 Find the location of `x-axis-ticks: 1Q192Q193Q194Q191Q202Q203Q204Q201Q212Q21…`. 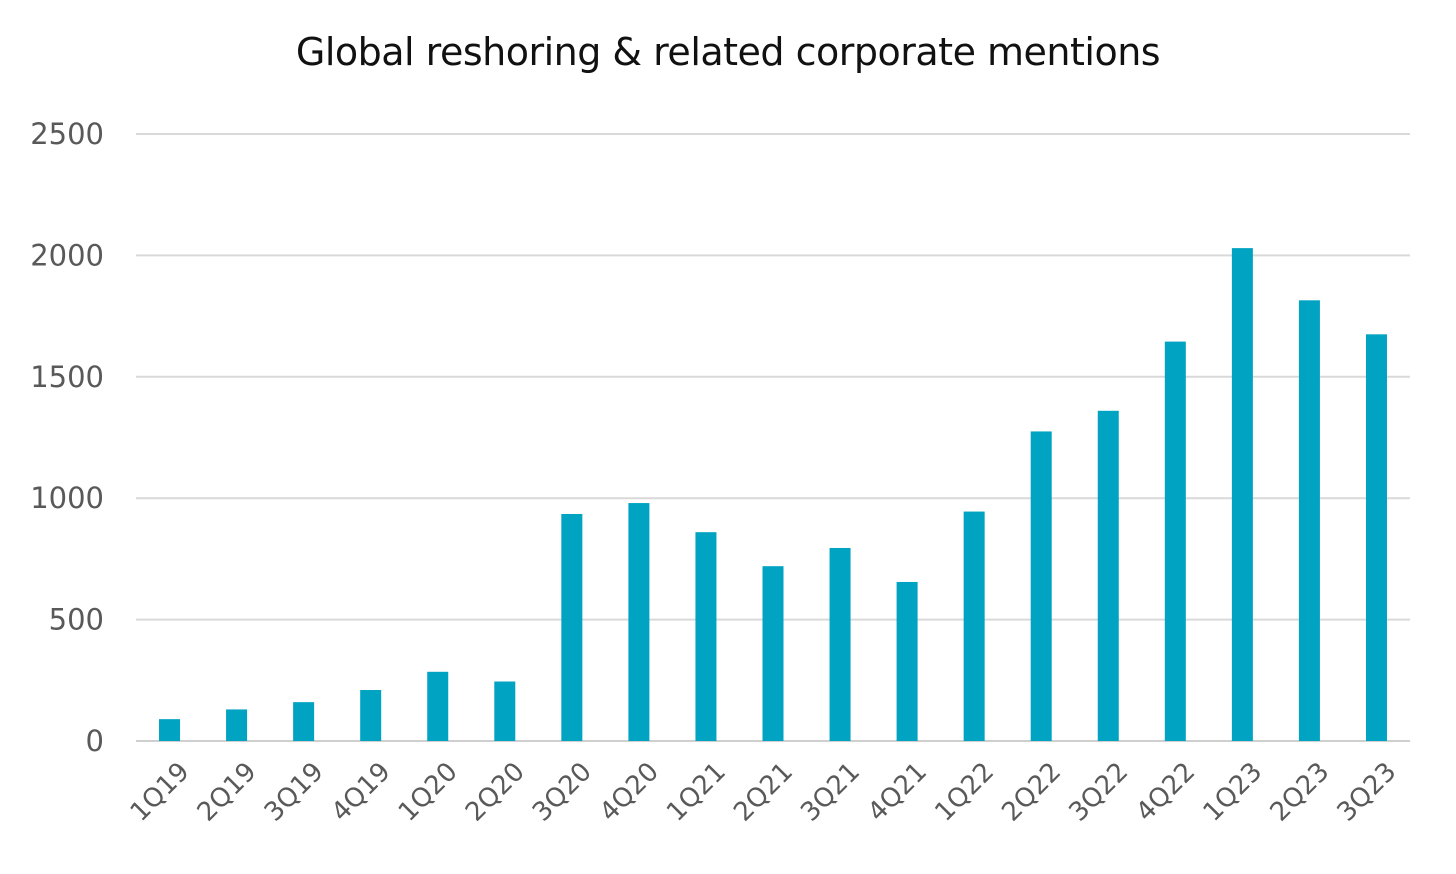

x-axis-ticks: 1Q192Q193Q194Q191Q202Q203Q204Q201Q212Q21… is located at coordinates (764, 792).